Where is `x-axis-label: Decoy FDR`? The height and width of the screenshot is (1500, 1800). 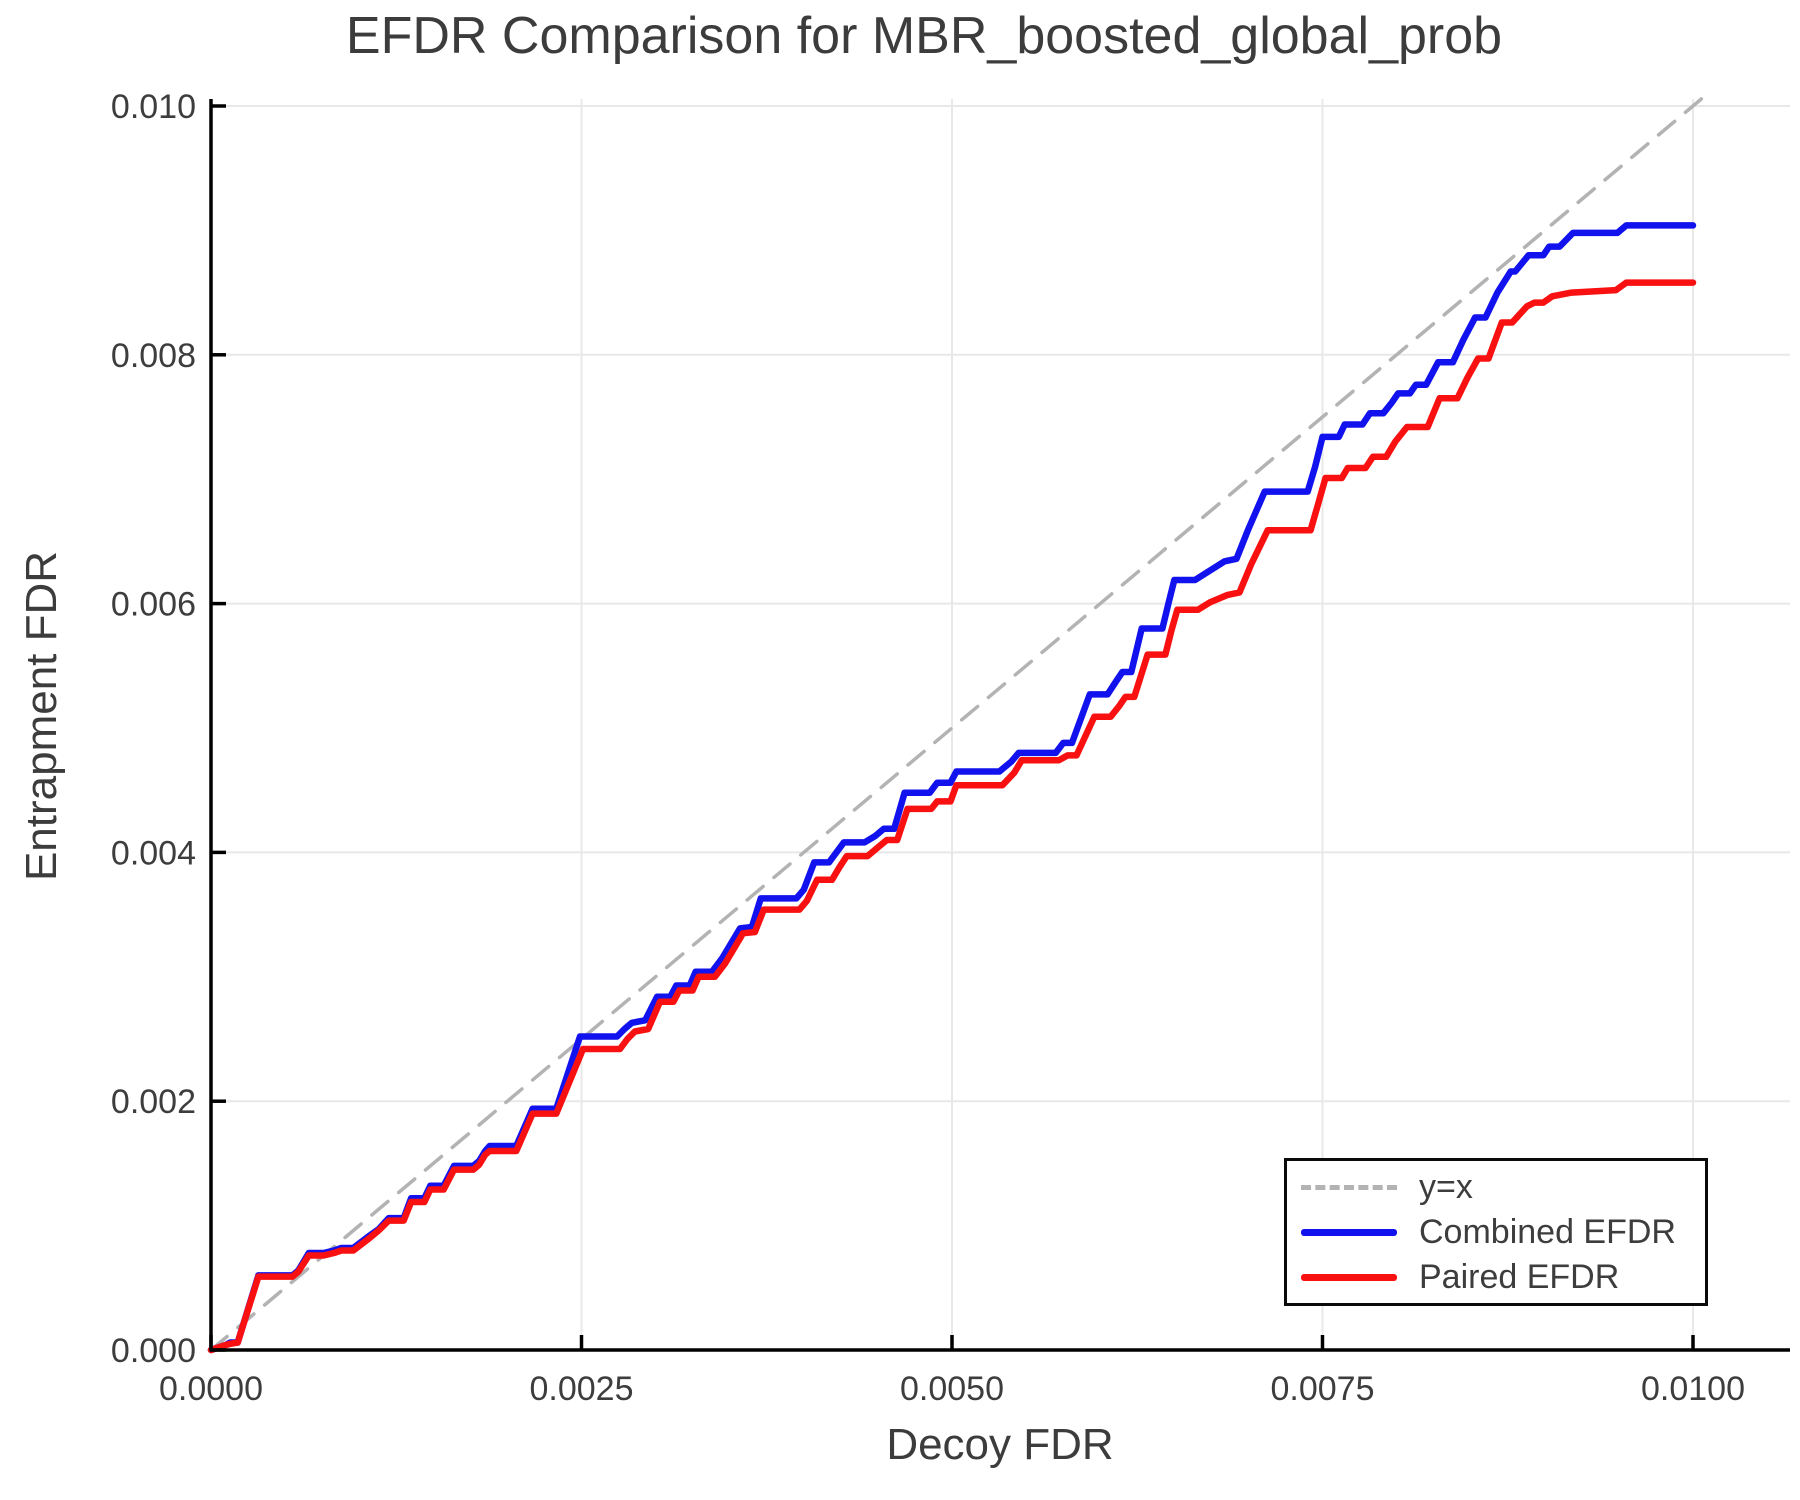
x-axis-label: Decoy FDR is located at coordinates (1000, 1444).